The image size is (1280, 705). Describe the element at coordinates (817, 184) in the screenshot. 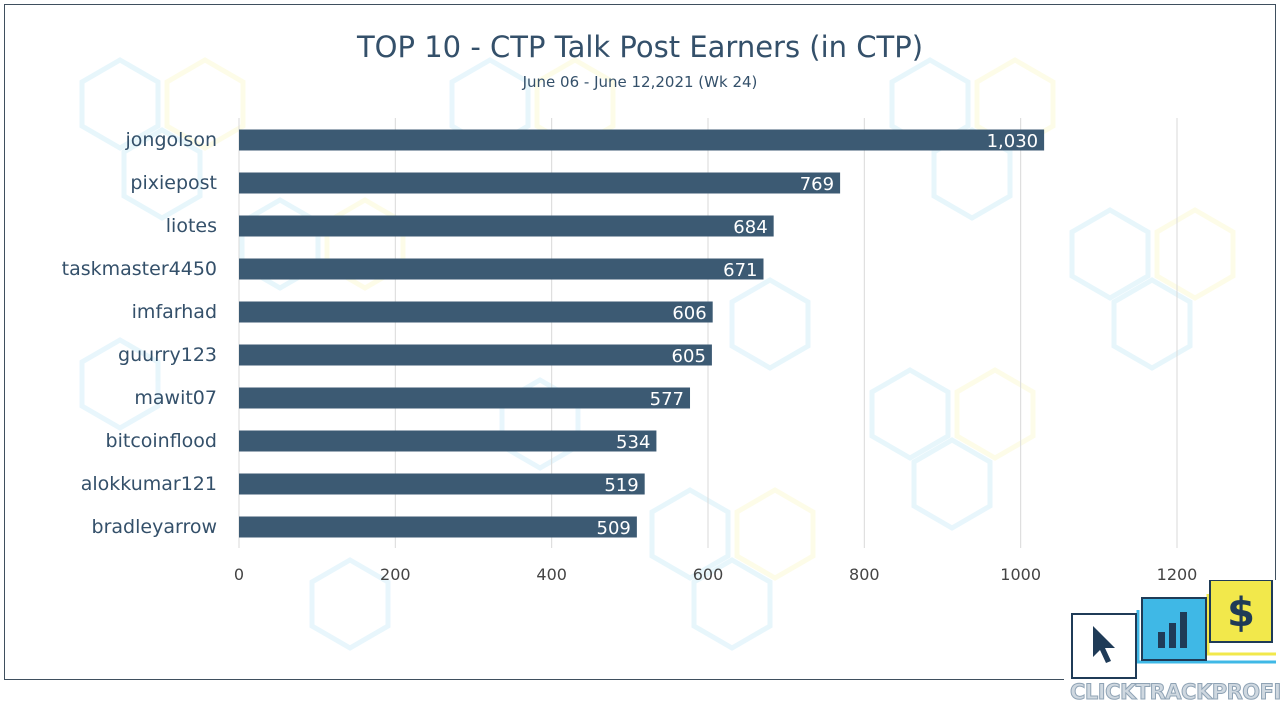

I see `data-label: 769` at that location.